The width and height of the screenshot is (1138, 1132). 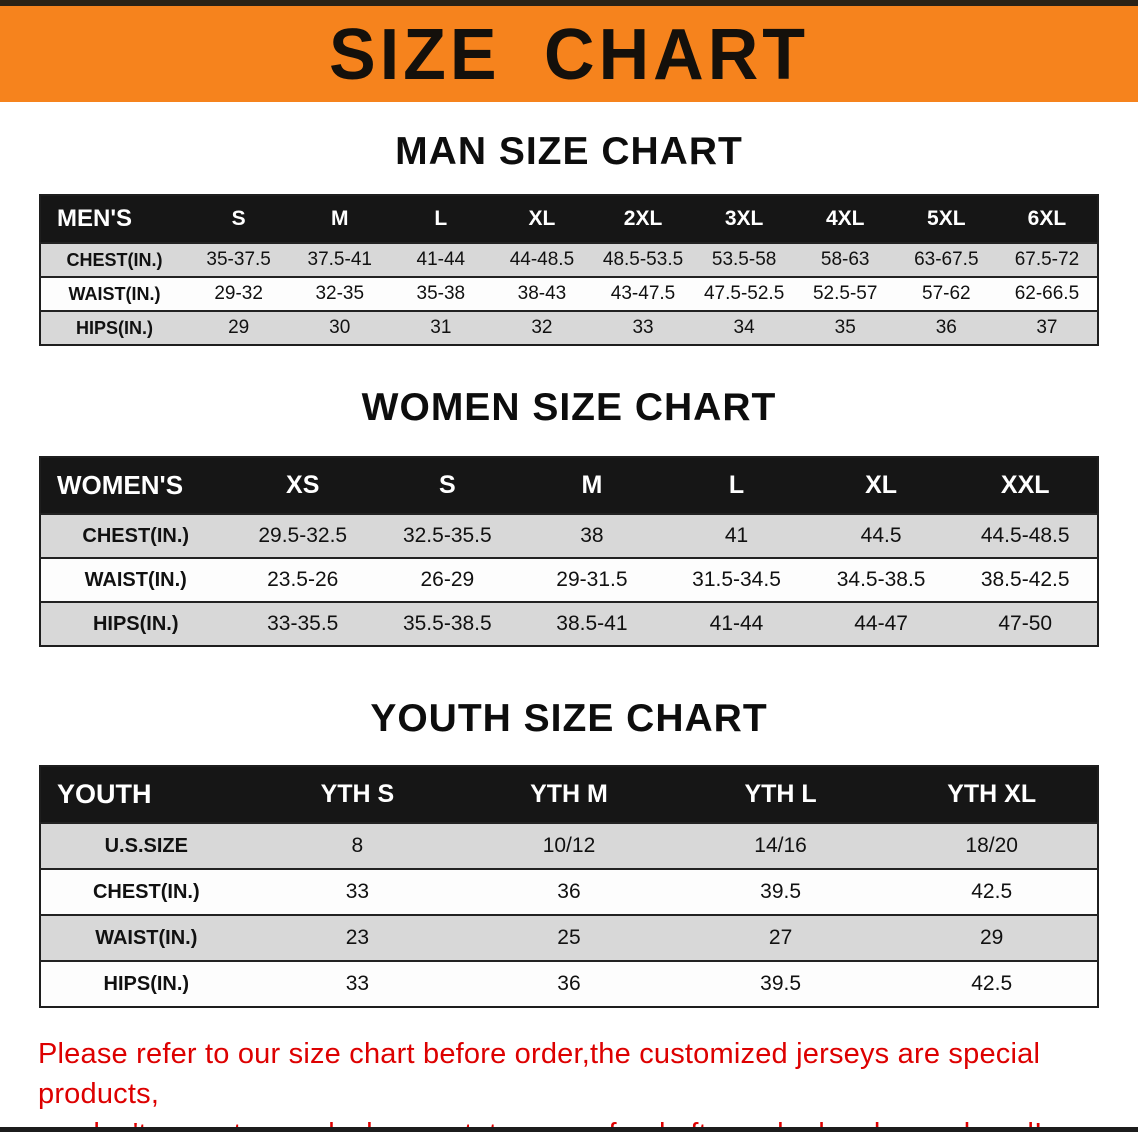 I want to click on table-row: U.S.SIZE 8 10/12 14/16 18/20, so click(x=569, y=845).